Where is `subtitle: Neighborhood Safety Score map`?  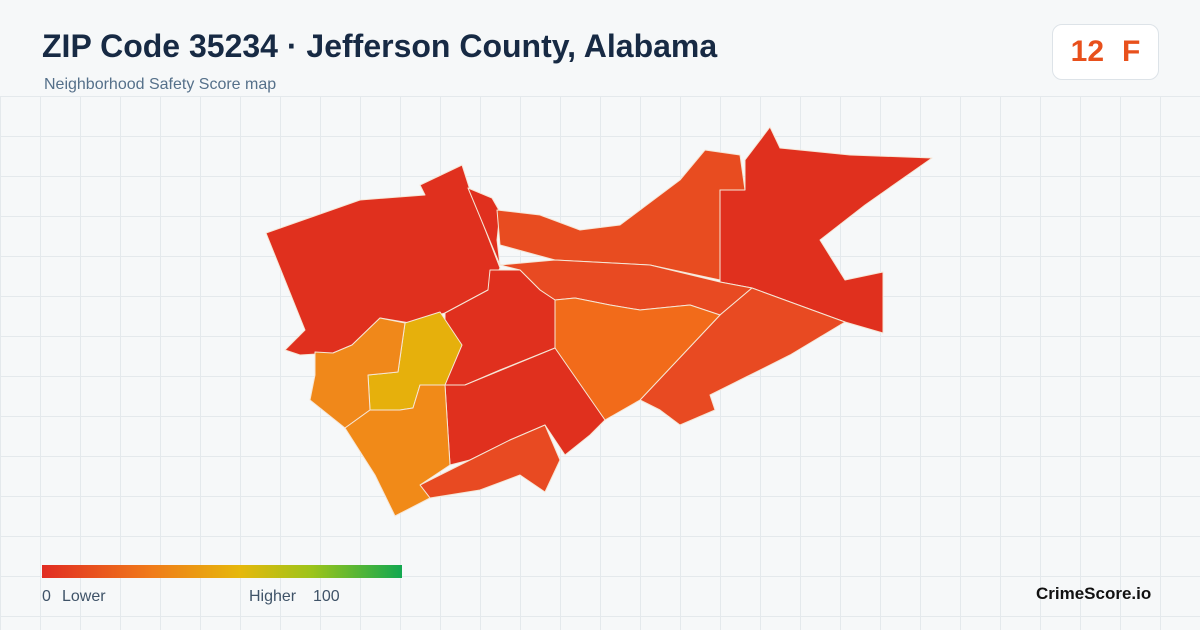 subtitle: Neighborhood Safety Score map is located at coordinates (160, 84).